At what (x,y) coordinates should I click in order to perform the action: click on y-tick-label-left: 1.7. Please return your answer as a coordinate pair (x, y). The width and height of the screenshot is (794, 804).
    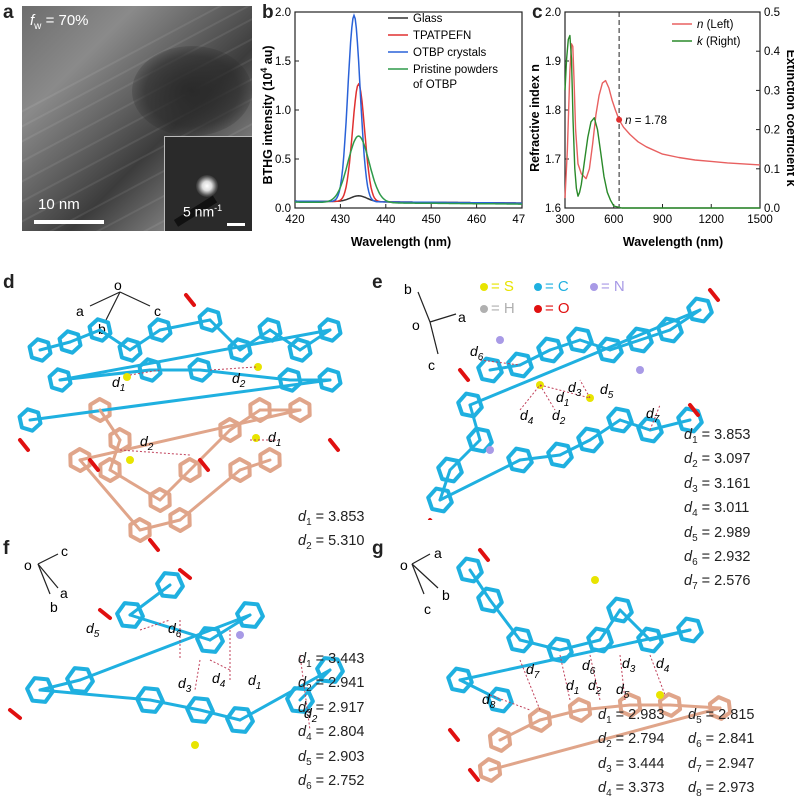
    Looking at the image, I should click on (553, 160).